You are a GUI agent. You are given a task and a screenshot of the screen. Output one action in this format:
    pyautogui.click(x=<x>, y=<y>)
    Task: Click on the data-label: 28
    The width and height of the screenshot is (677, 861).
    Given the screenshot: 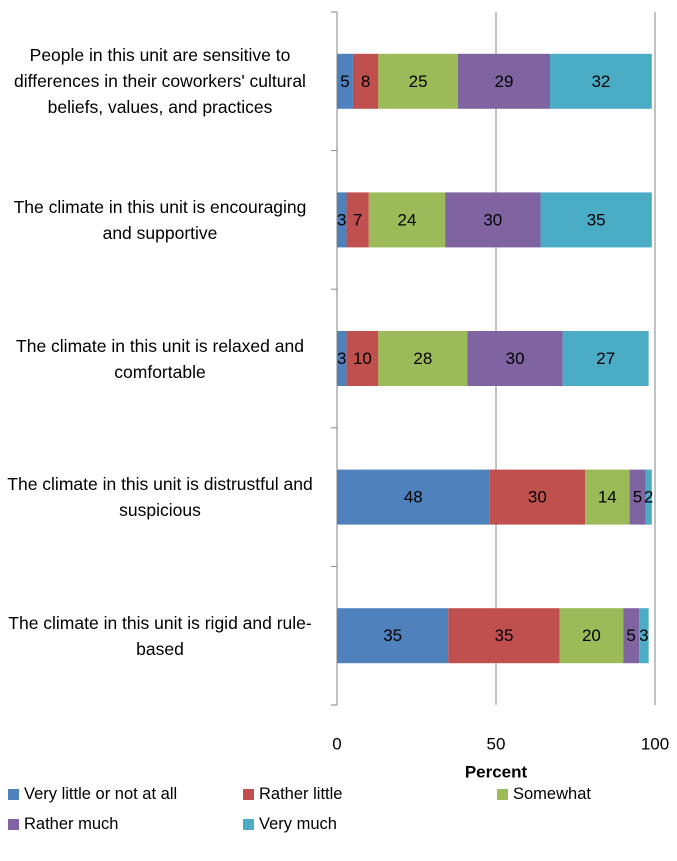 What is the action you would take?
    pyautogui.click(x=422, y=358)
    